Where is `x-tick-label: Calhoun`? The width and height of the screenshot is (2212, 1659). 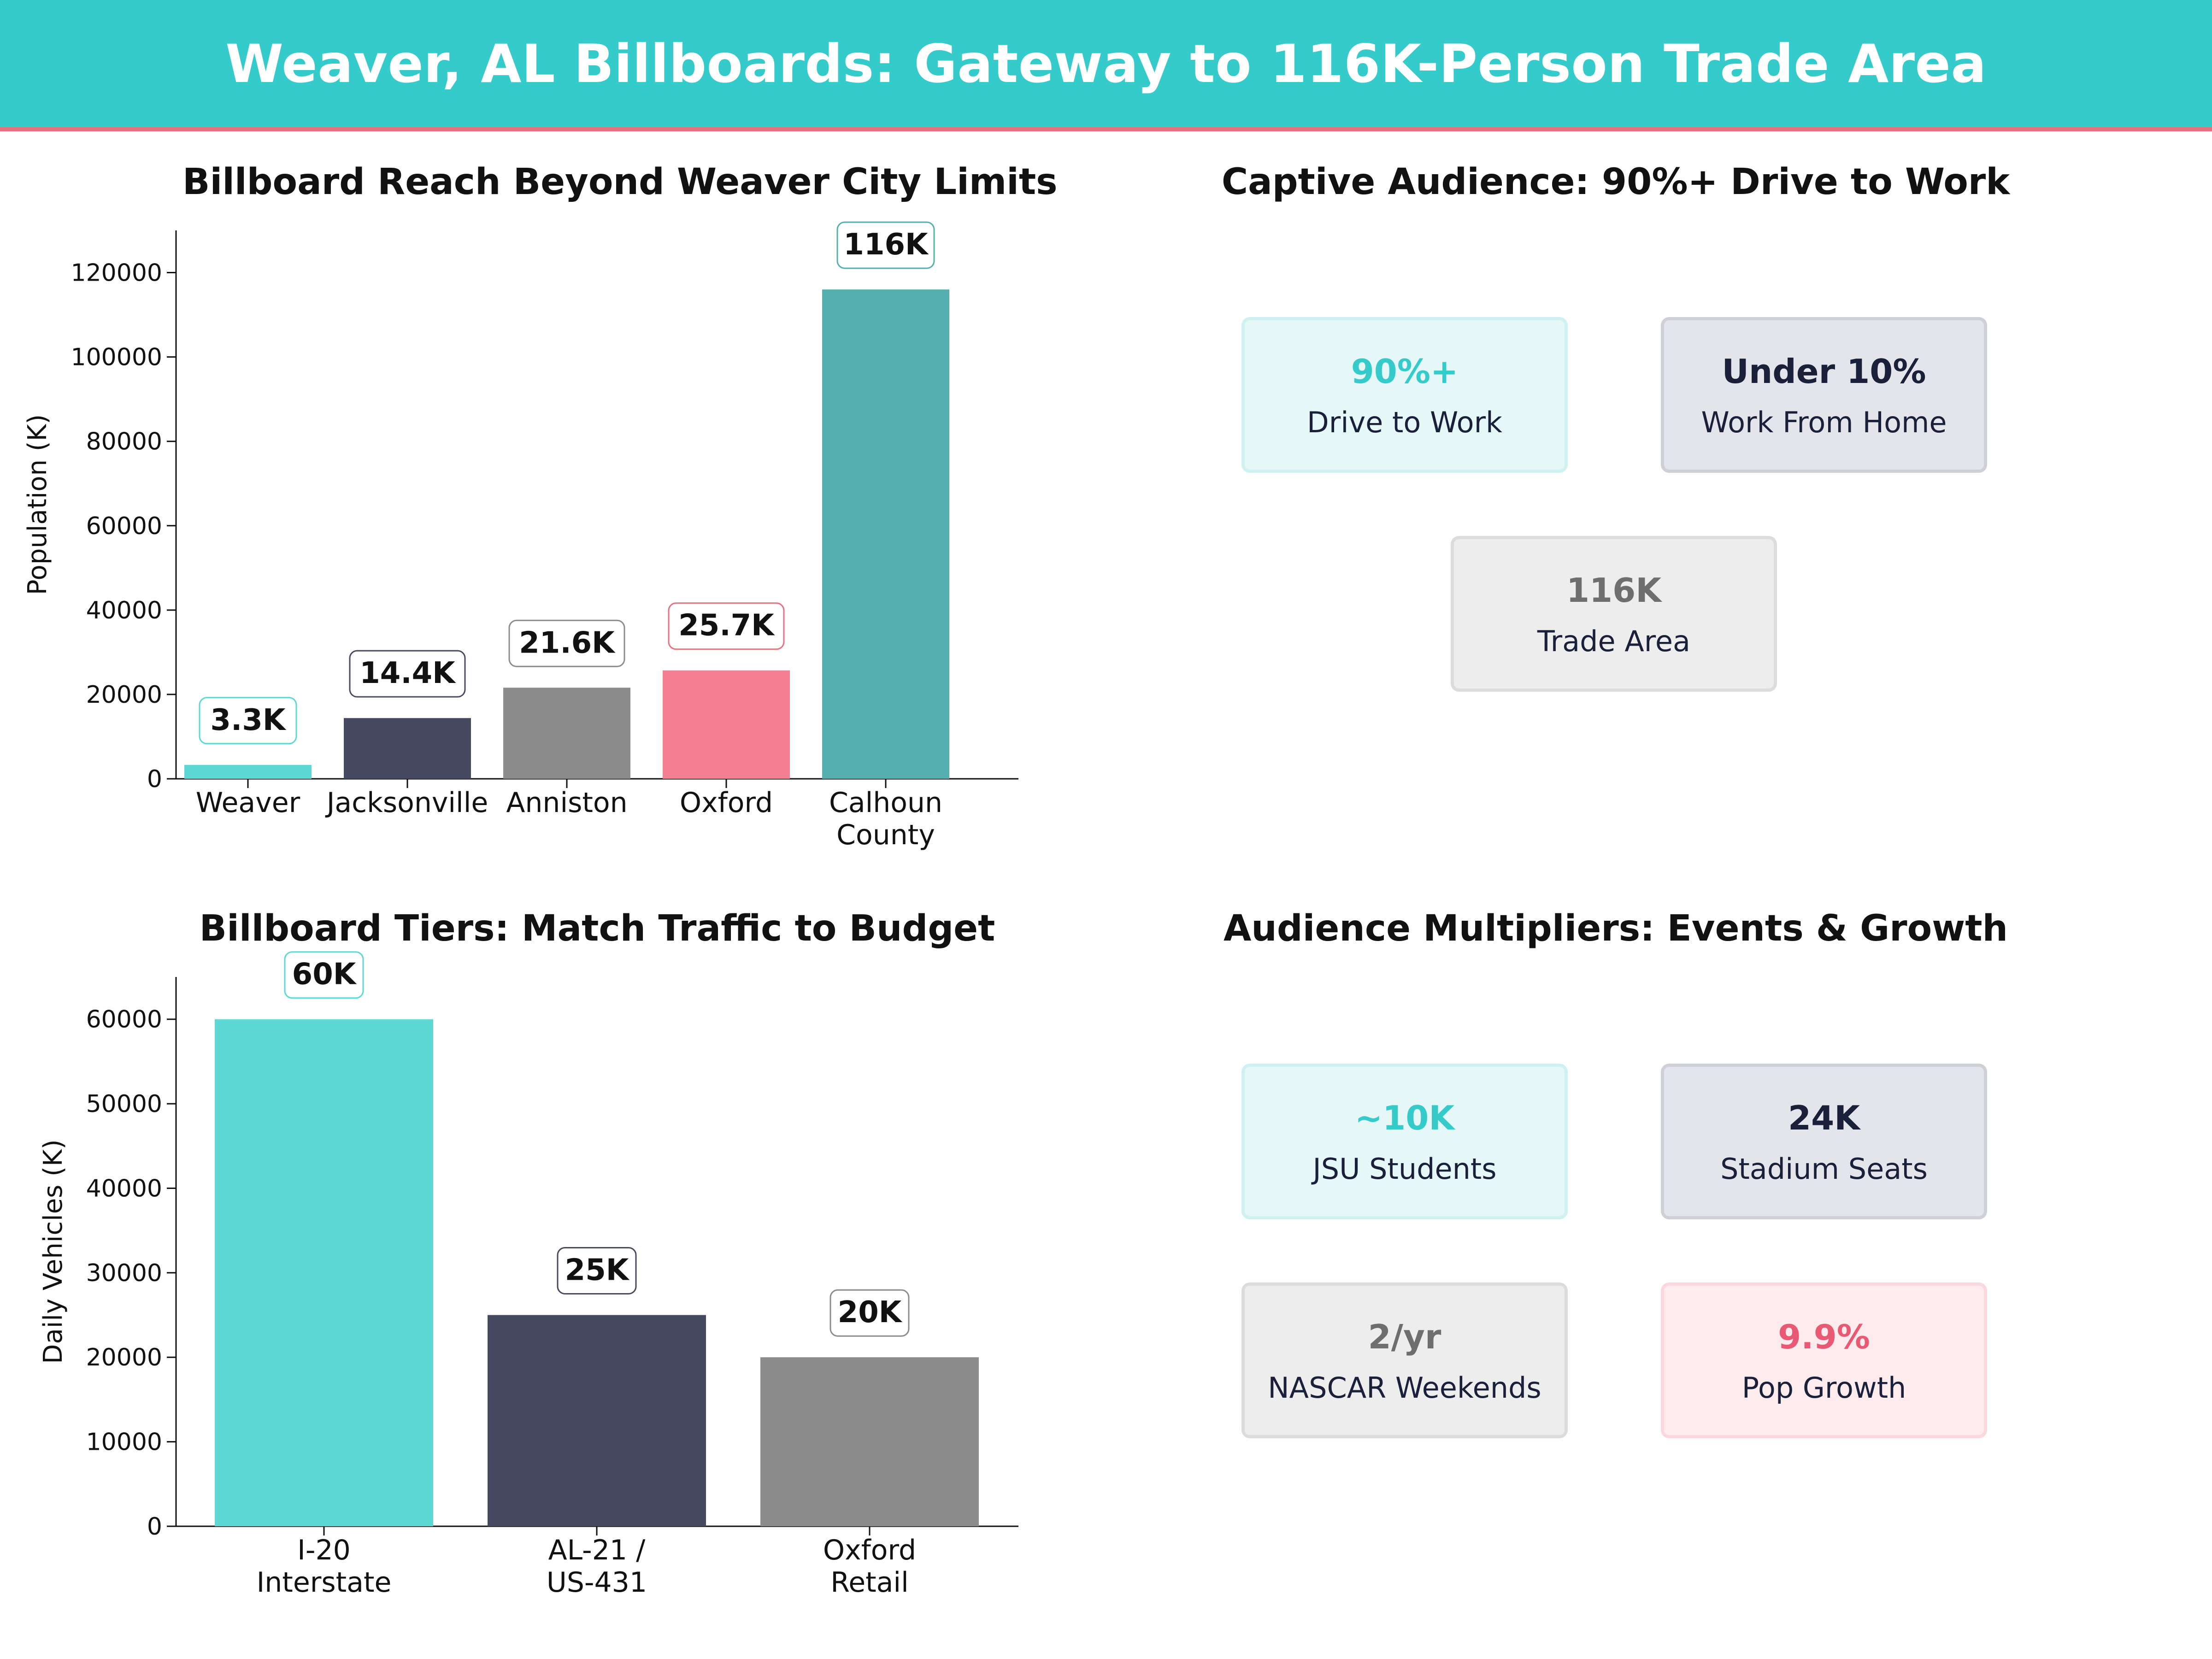
x-tick-label: Calhoun is located at coordinates (885, 803).